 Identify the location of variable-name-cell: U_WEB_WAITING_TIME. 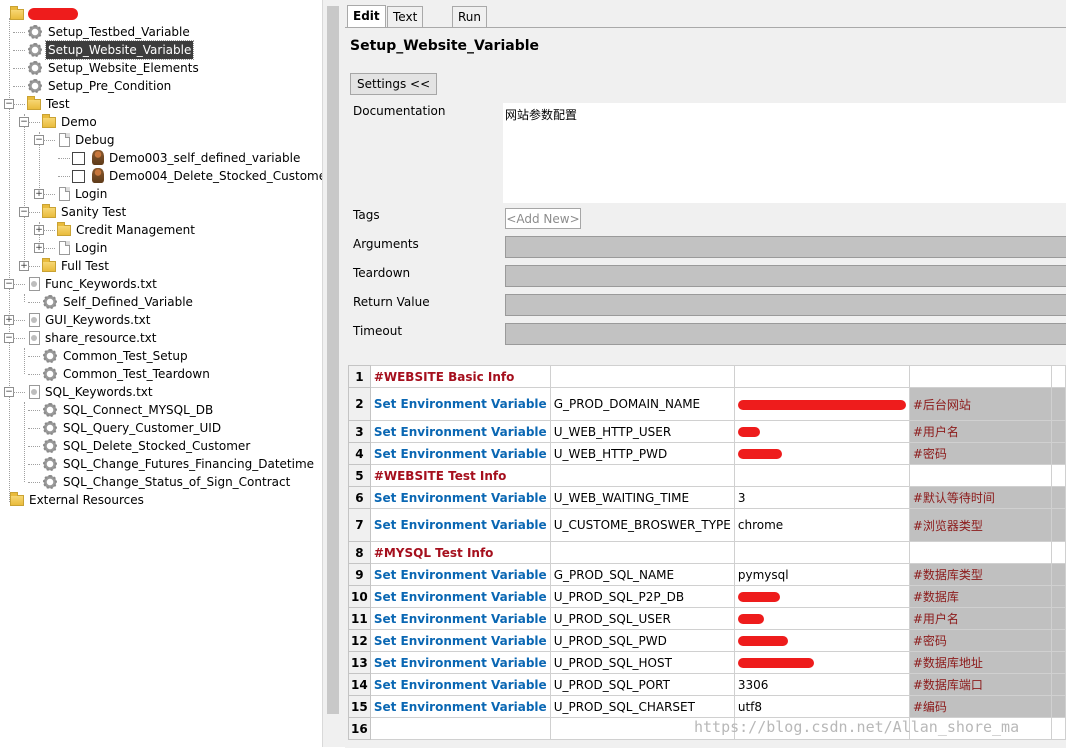
(642, 497).